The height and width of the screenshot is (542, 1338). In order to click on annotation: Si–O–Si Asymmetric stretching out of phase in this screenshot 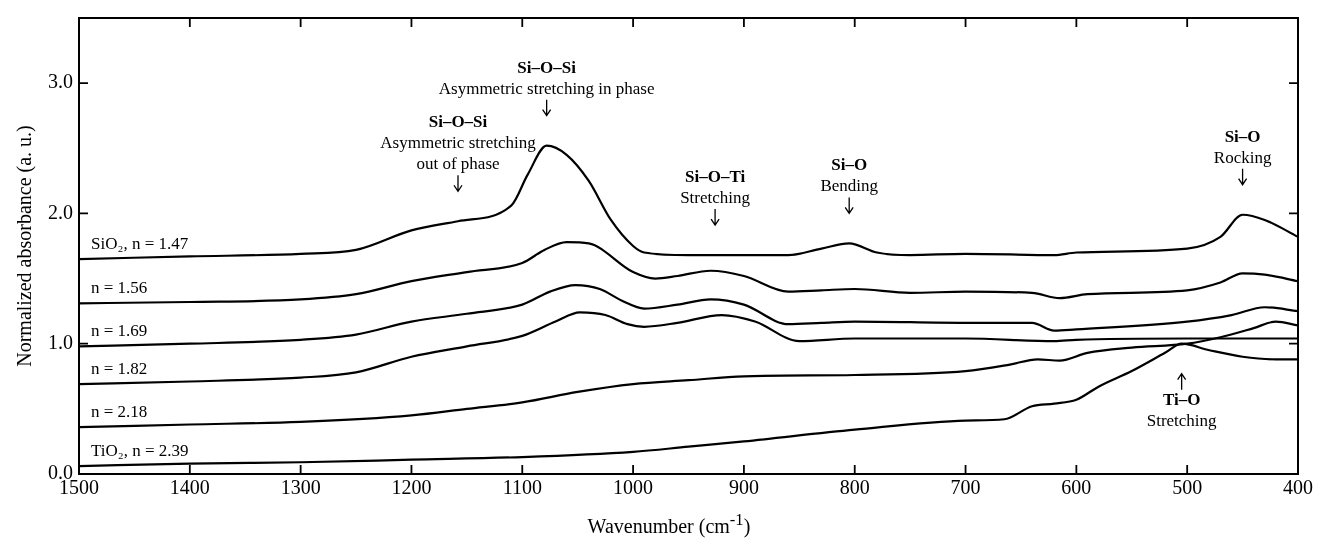, I will do `click(458, 143)`.